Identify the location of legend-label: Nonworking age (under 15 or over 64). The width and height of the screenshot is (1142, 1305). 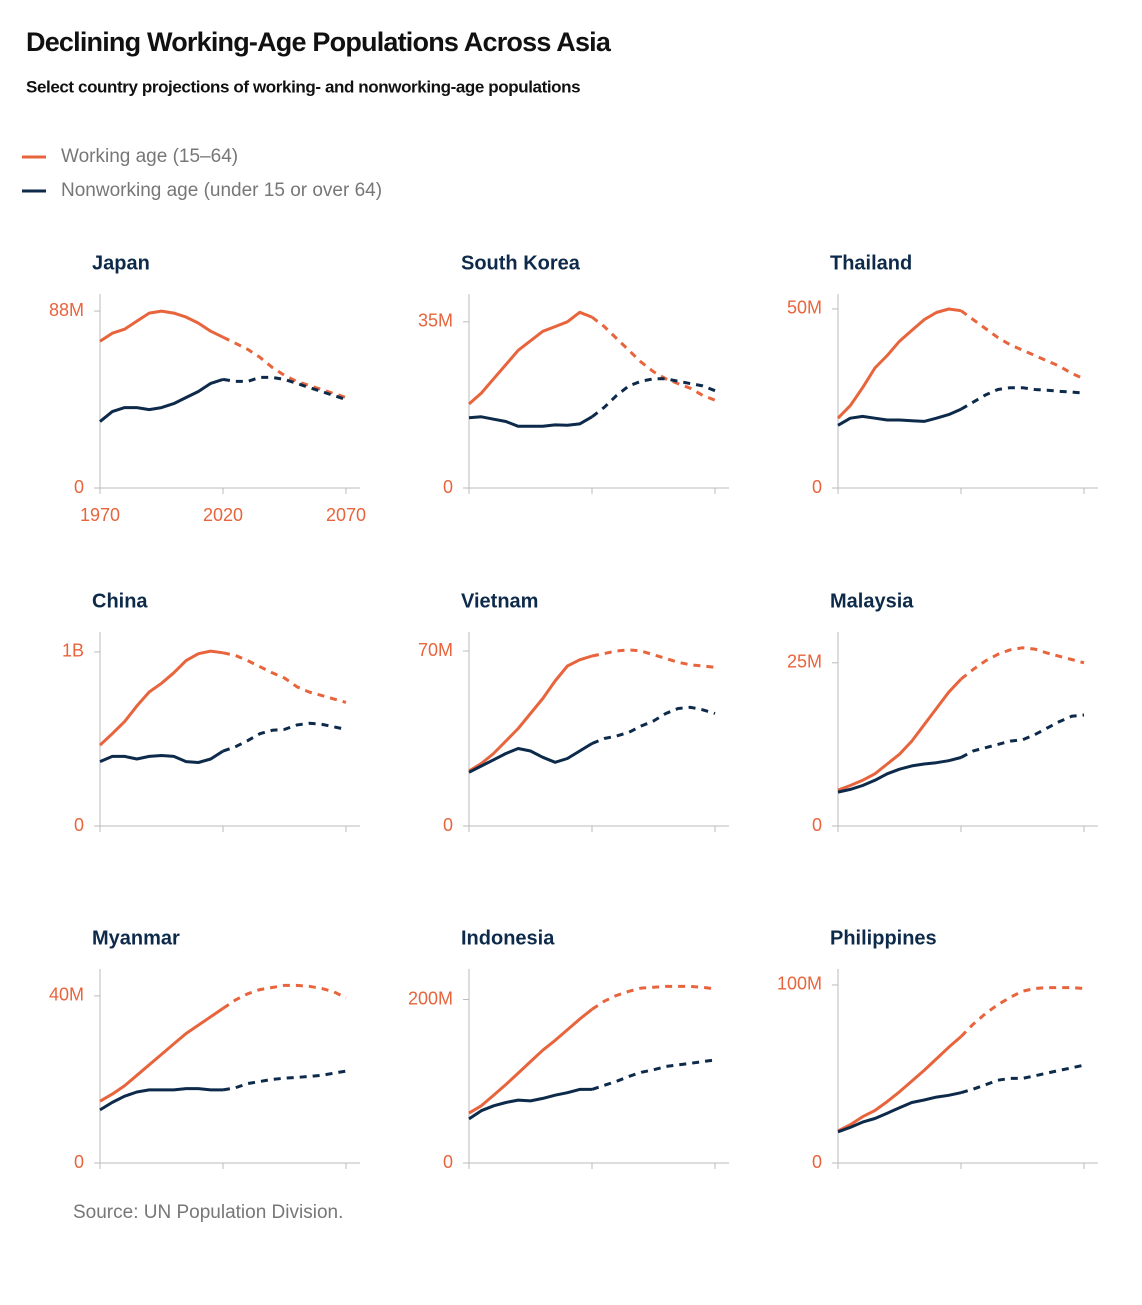
(221, 190).